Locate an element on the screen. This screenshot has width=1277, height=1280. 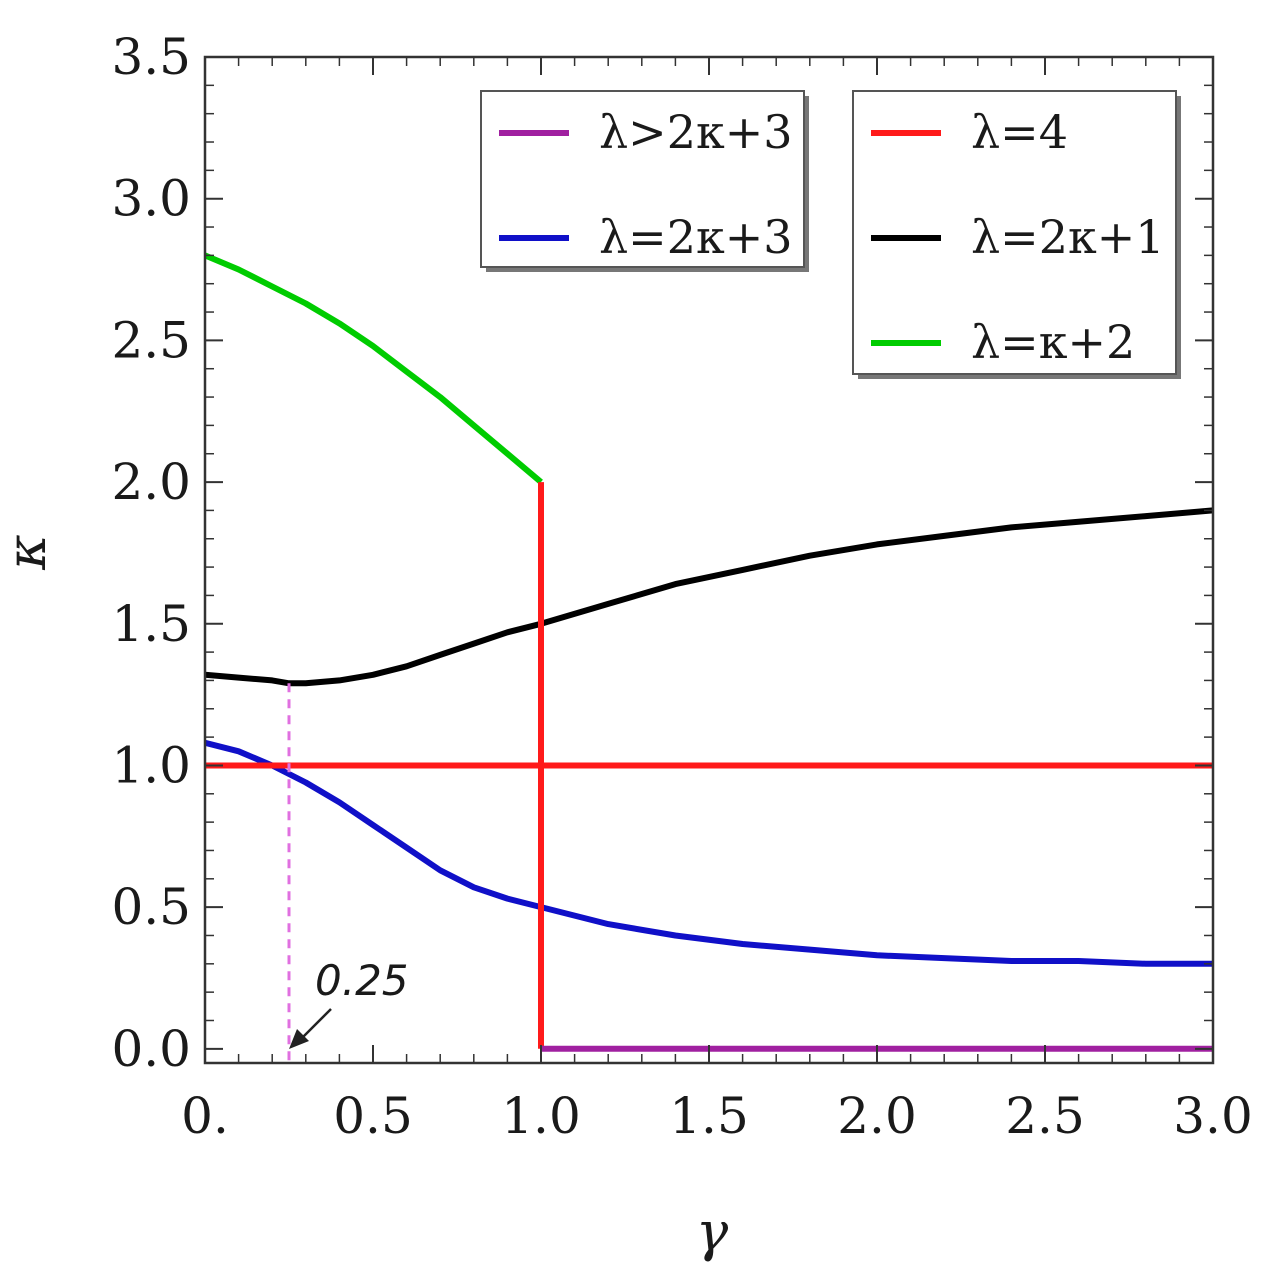
x-tick-label: 0.5 is located at coordinates (373, 1116).